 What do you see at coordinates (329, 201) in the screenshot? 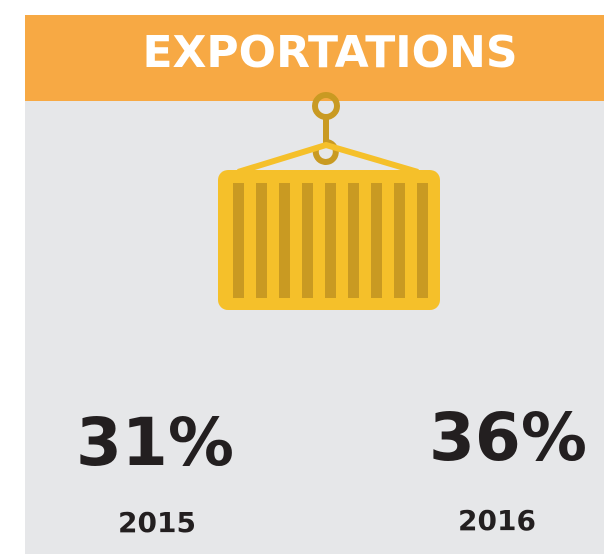
I see `container-icon` at bounding box center [329, 201].